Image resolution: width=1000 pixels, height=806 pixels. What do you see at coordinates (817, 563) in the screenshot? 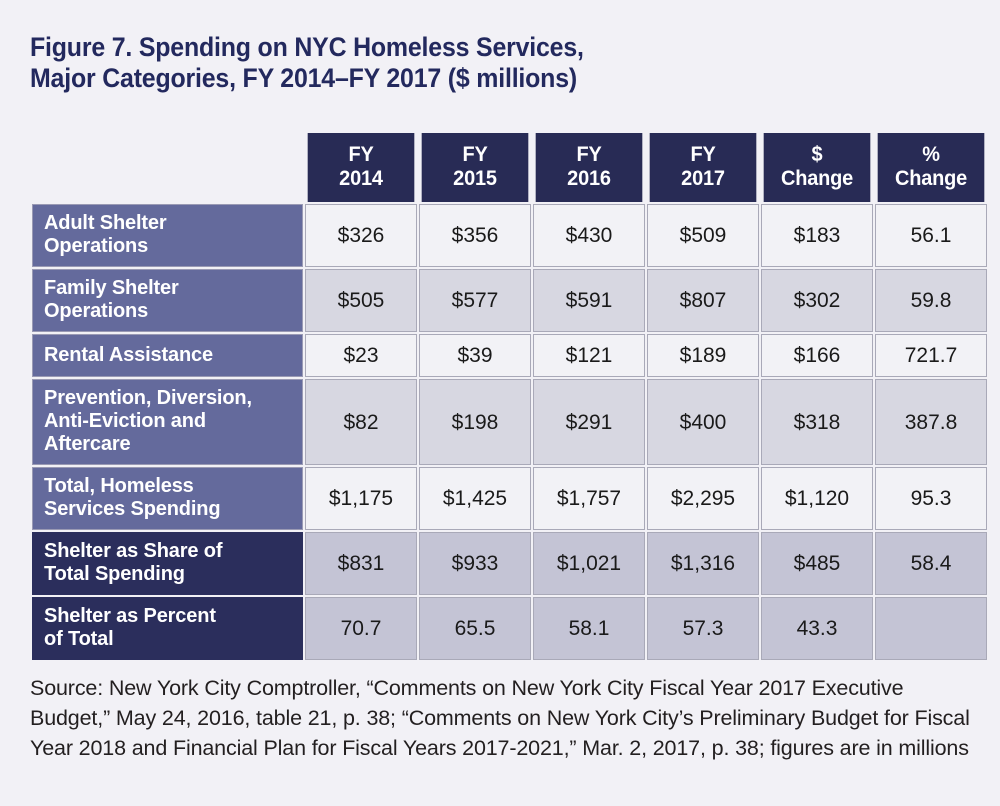
I see `data-cell: $485` at bounding box center [817, 563].